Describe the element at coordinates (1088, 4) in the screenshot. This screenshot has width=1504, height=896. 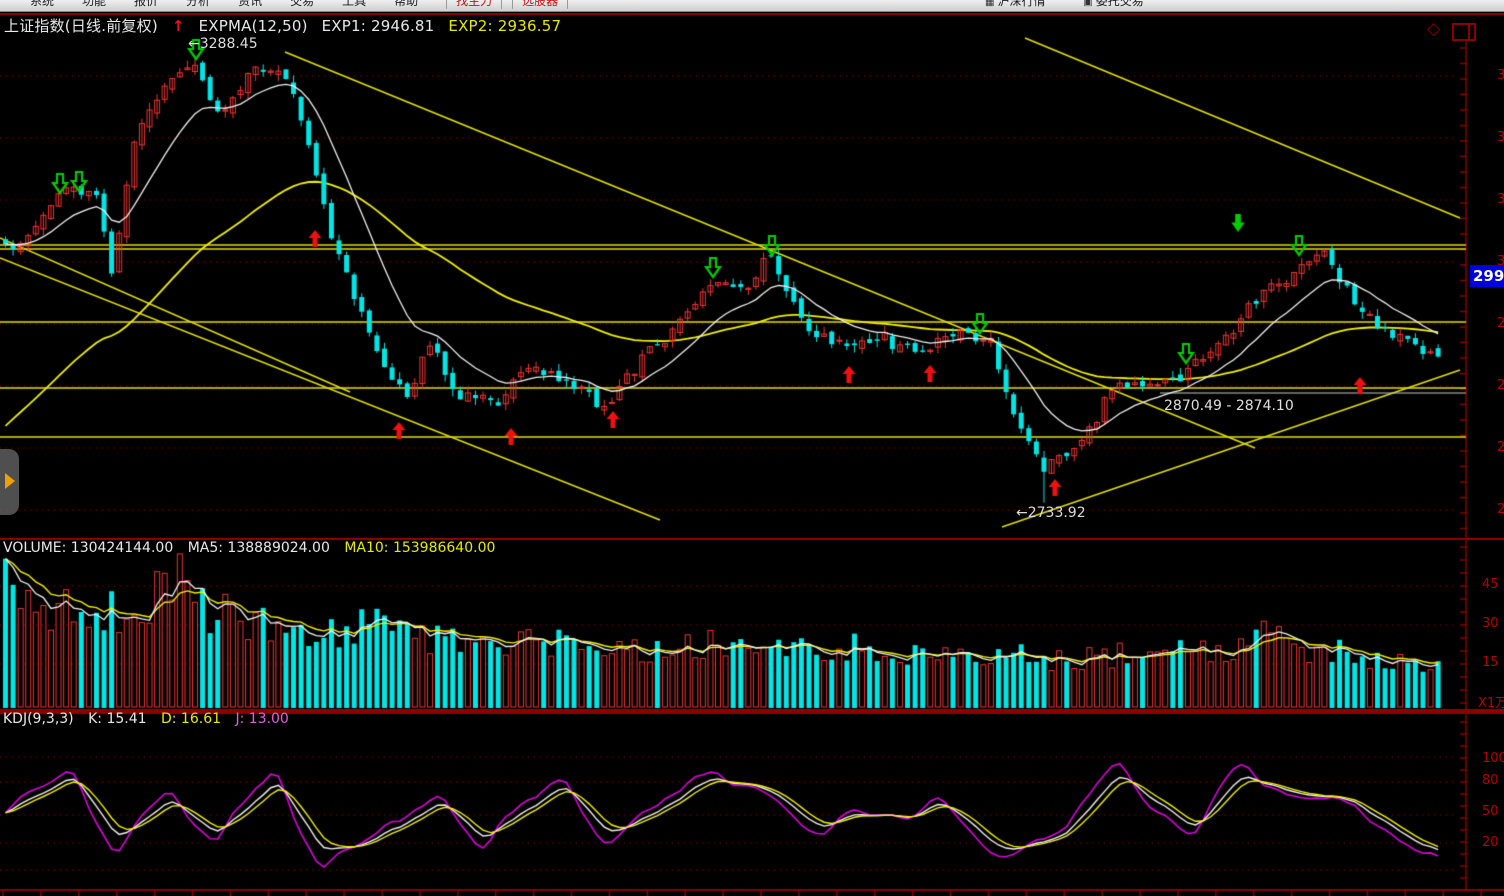
I see `panel-icon: ▣` at that location.